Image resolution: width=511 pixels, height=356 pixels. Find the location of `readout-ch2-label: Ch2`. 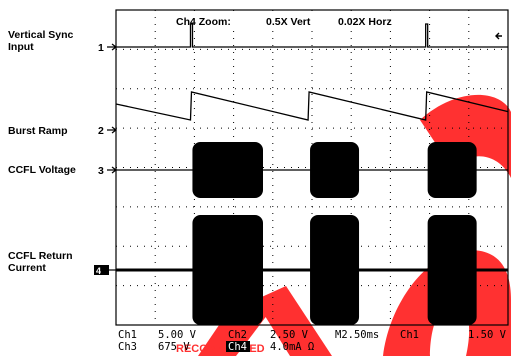

readout-ch2-label: Ch2 is located at coordinates (237, 335).